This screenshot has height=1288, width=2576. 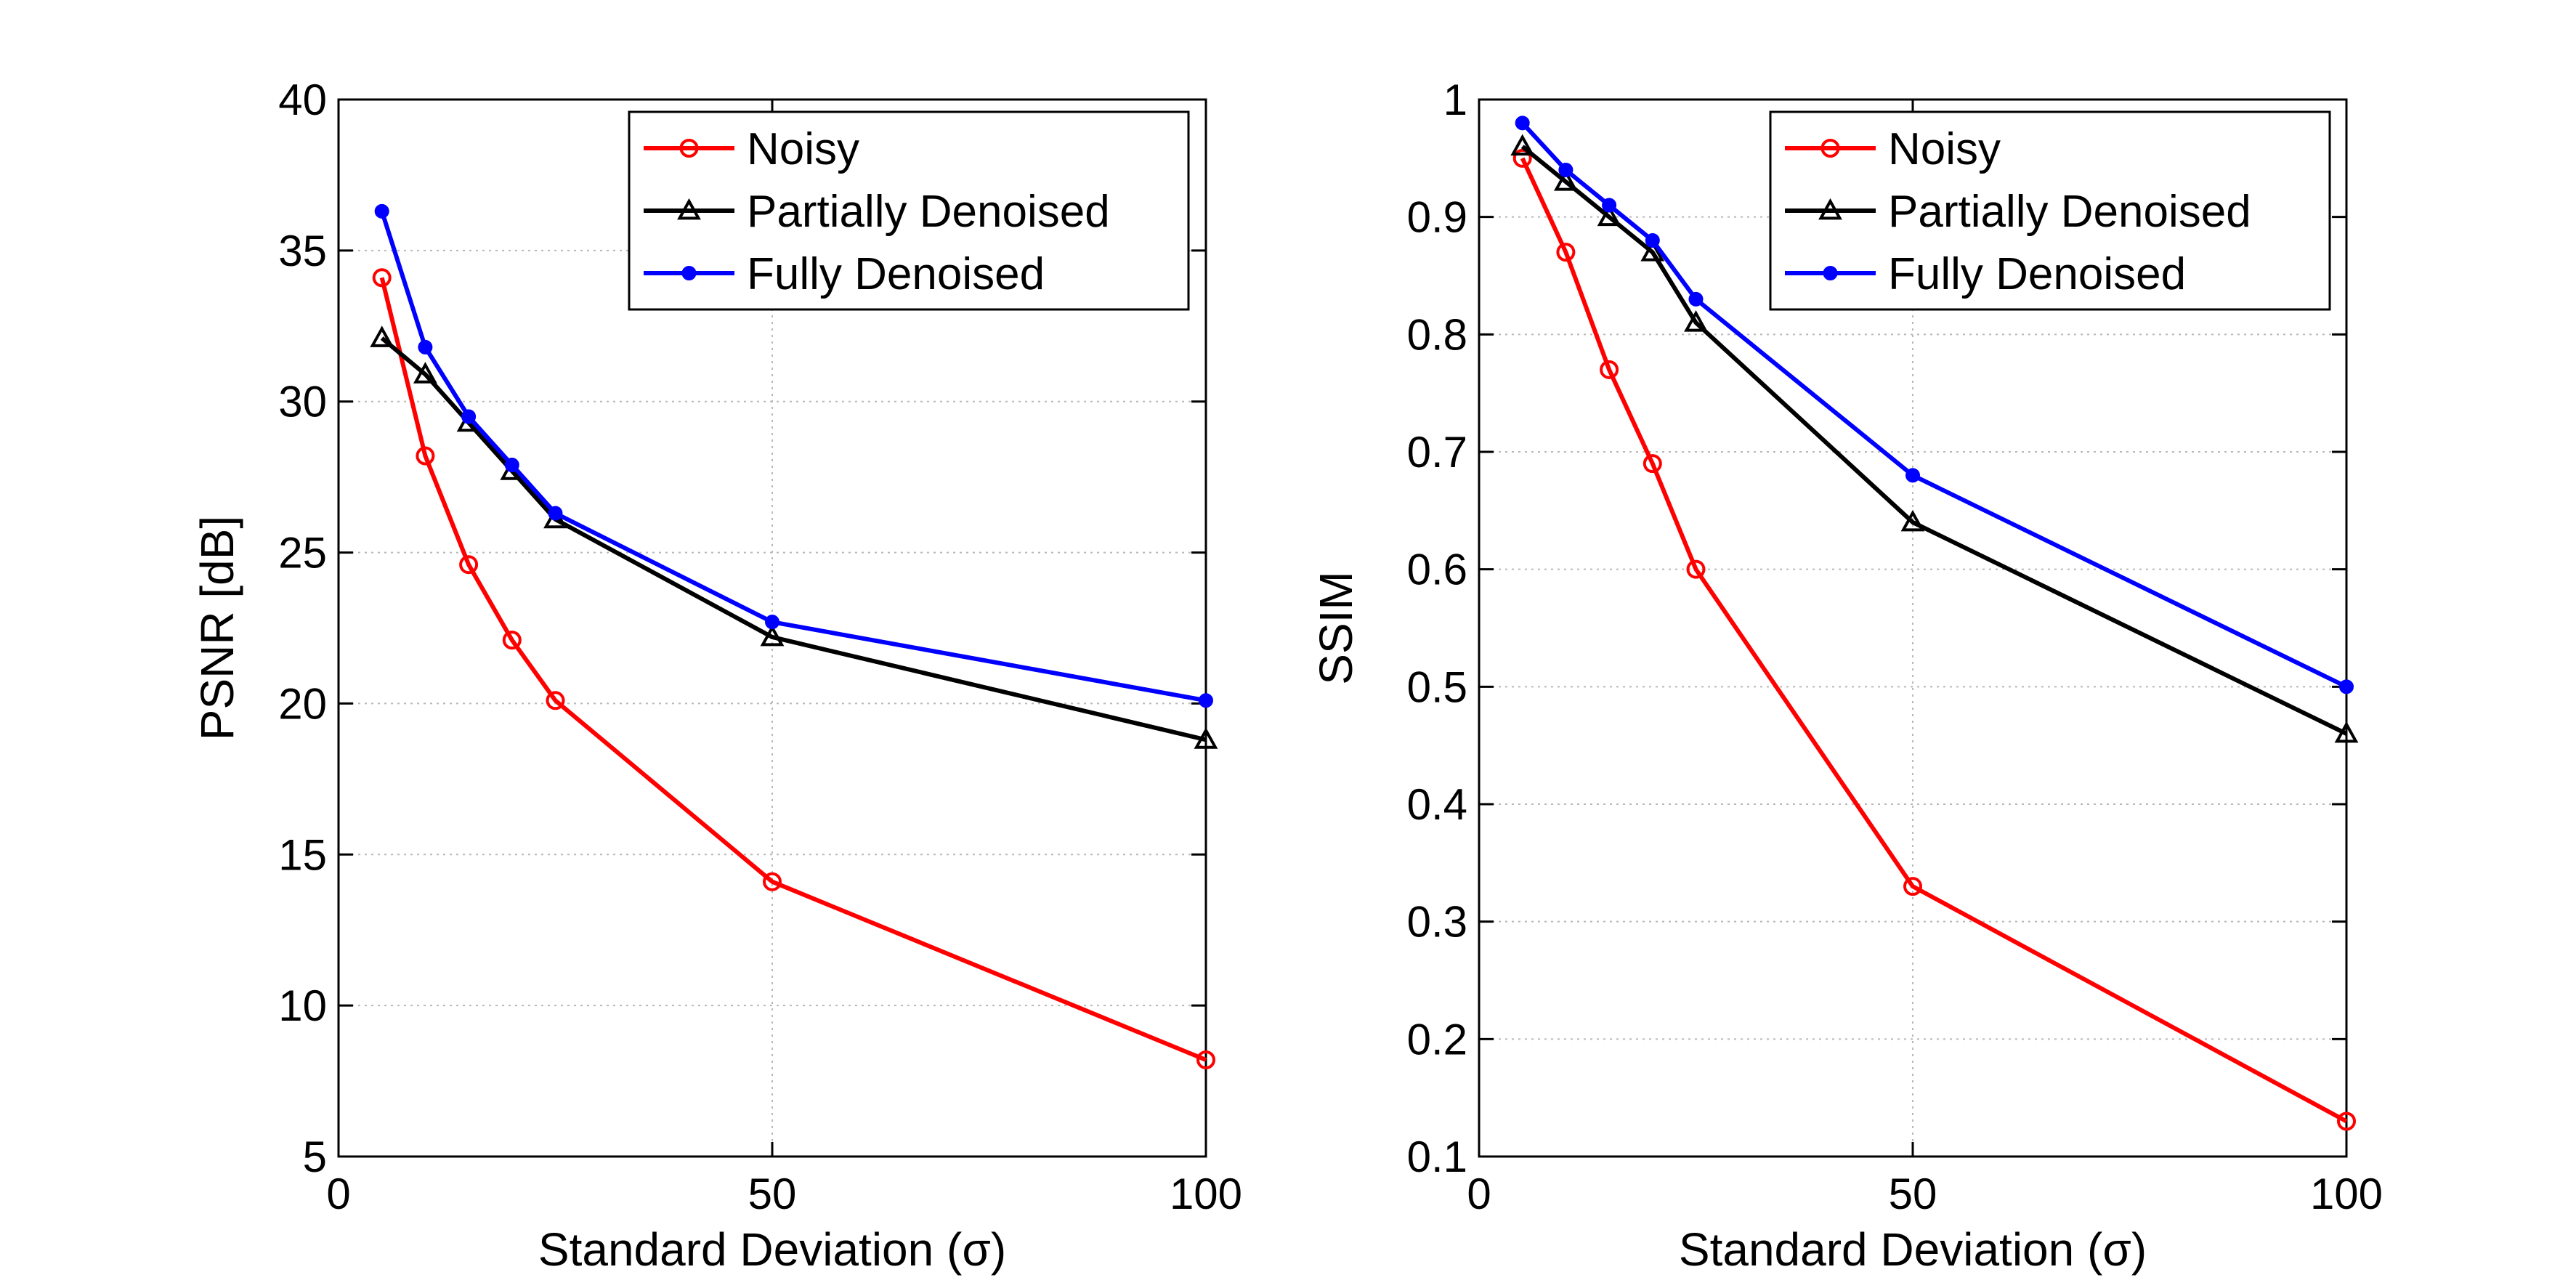 What do you see at coordinates (1437, 922) in the screenshot?
I see `y-tick-label: 0.3` at bounding box center [1437, 922].